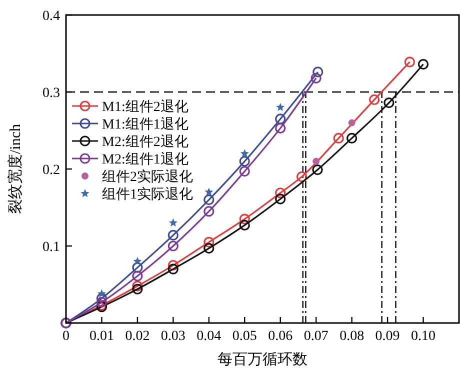  I want to click on x-tick-label: 0.08, so click(352, 336).